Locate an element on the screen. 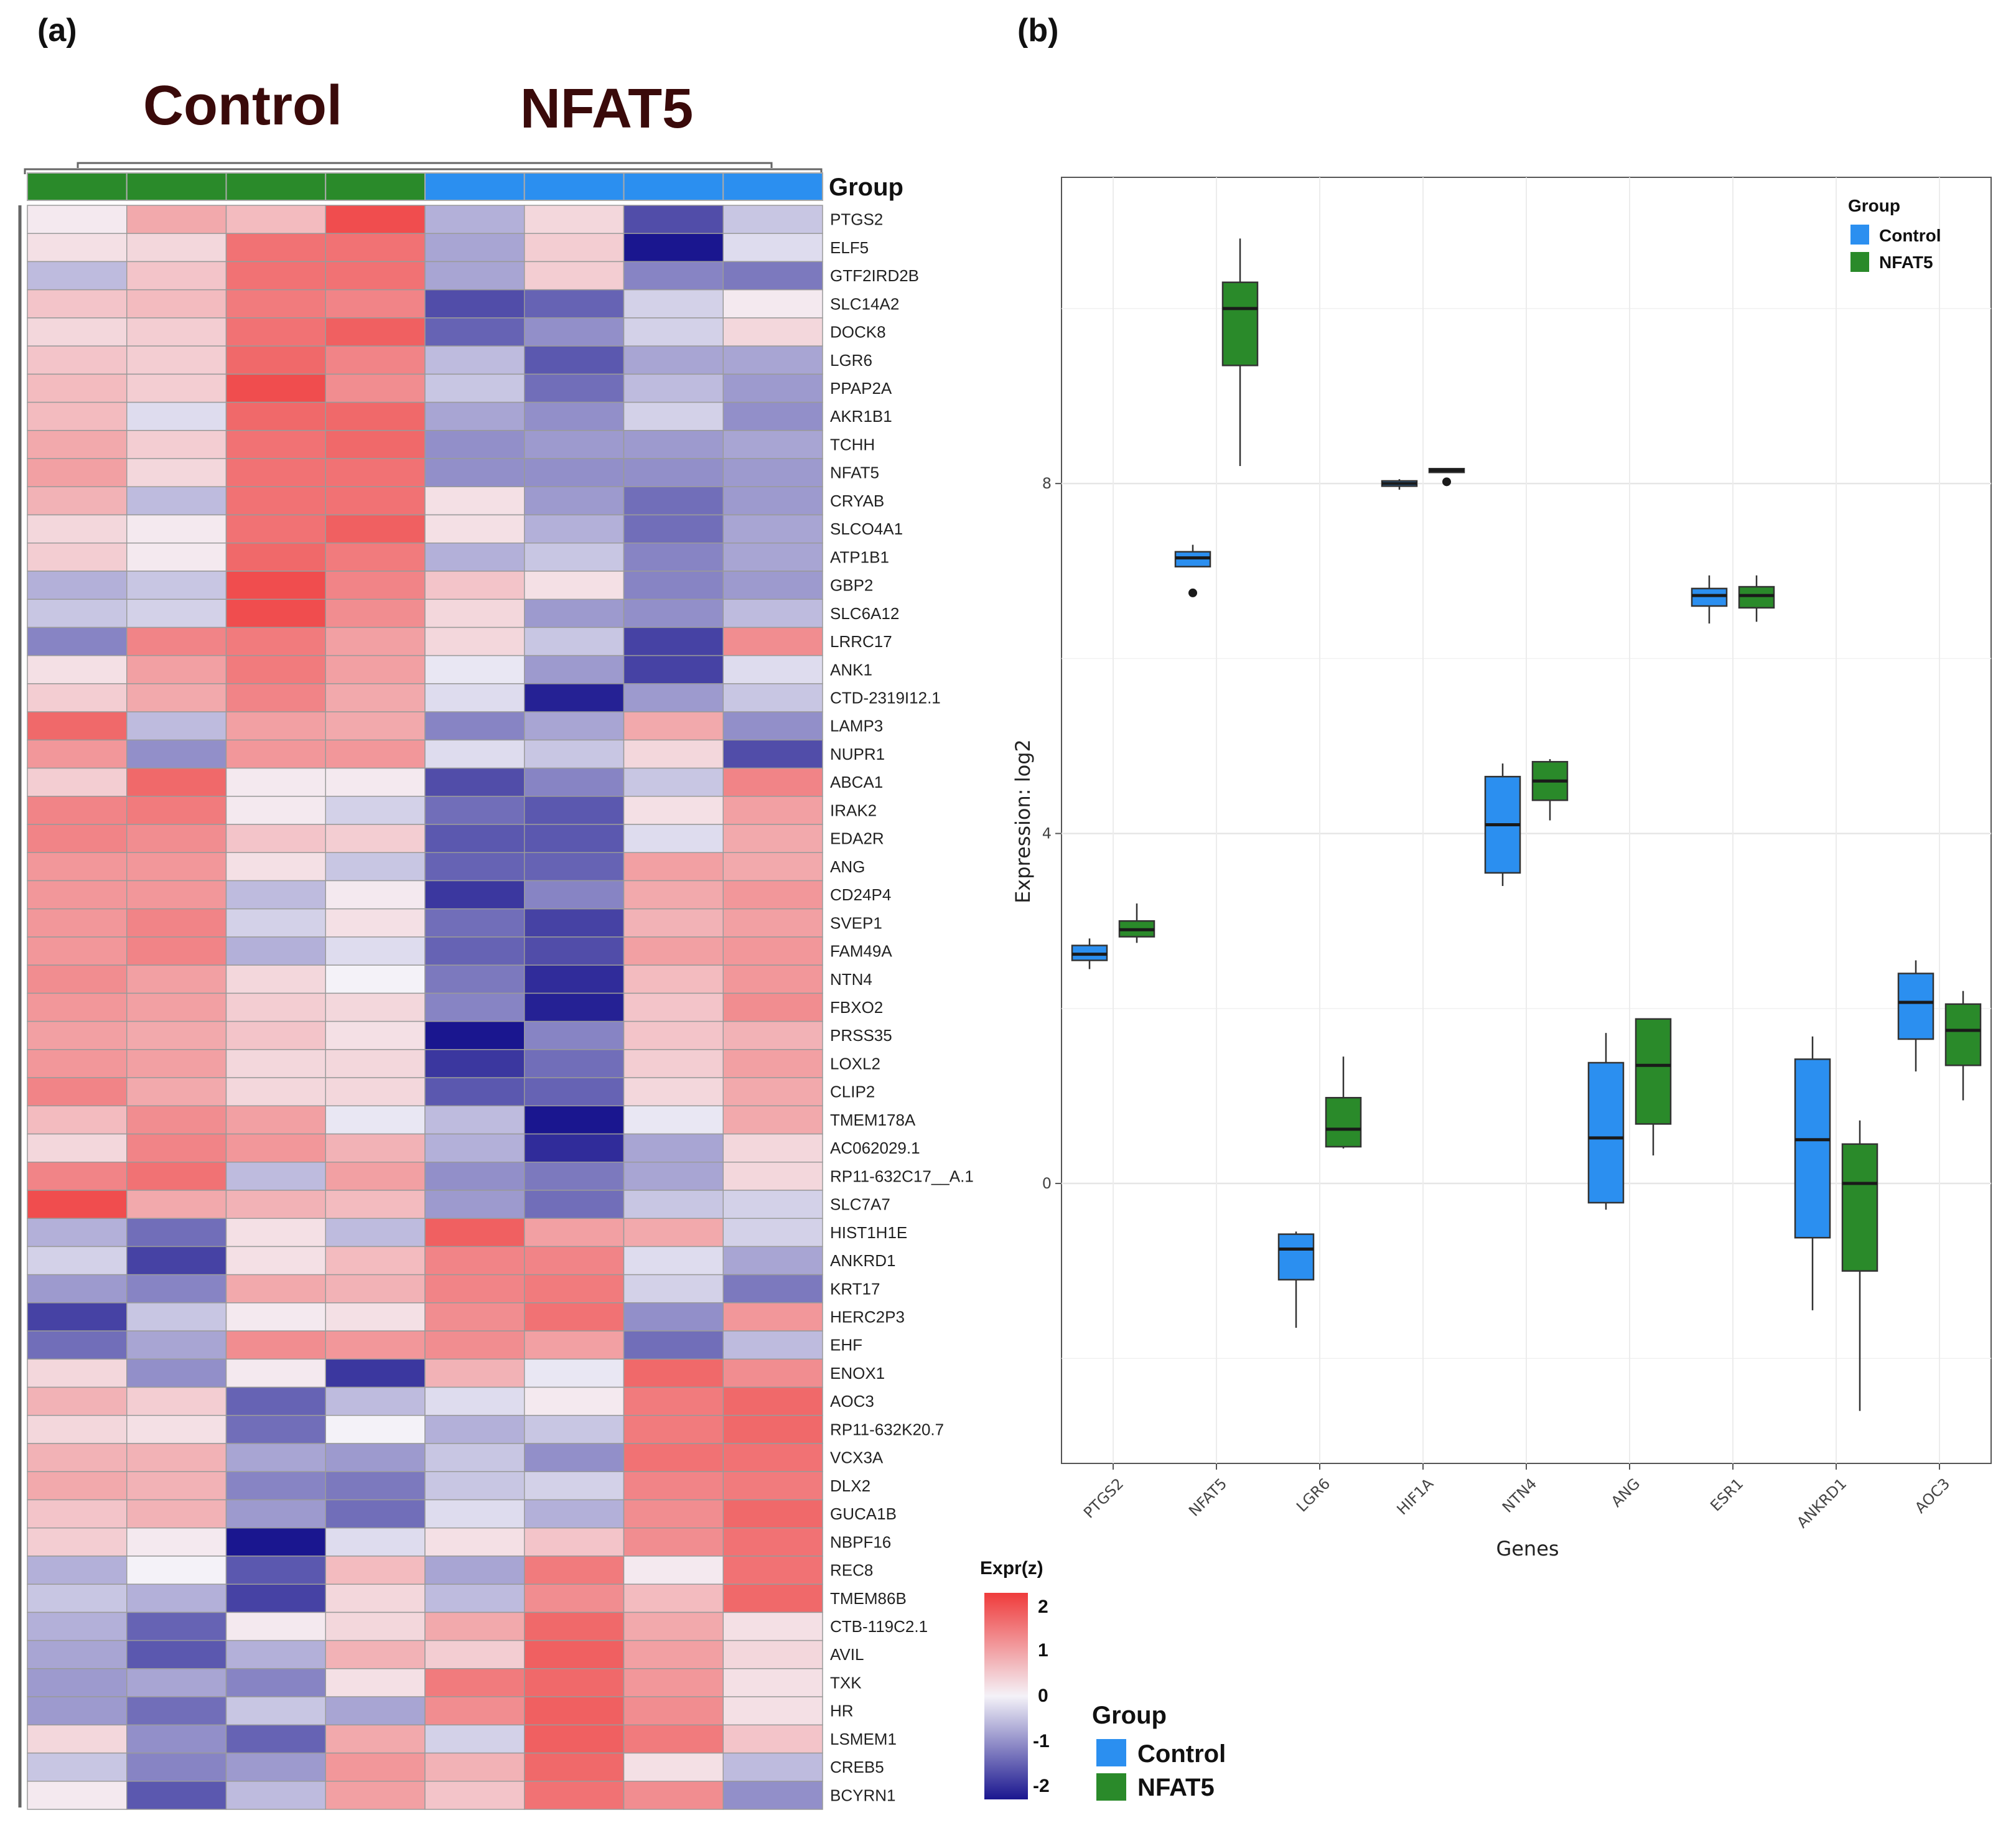  heatmap-row-label: ABCA1 is located at coordinates (856, 782).